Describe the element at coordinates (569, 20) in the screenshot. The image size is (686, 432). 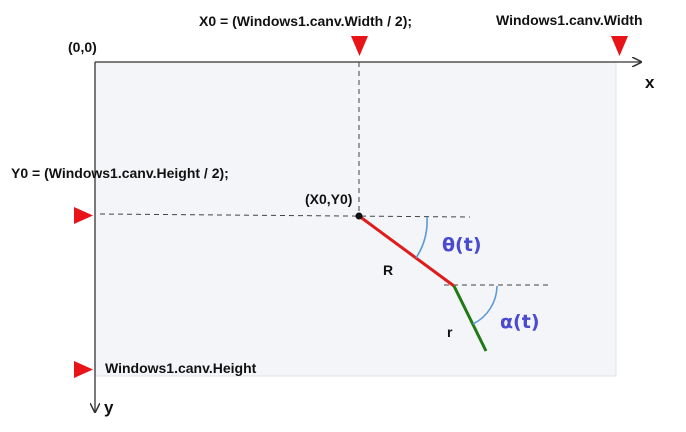
I see `canvas-width-label: Windows1.canv.Width` at that location.